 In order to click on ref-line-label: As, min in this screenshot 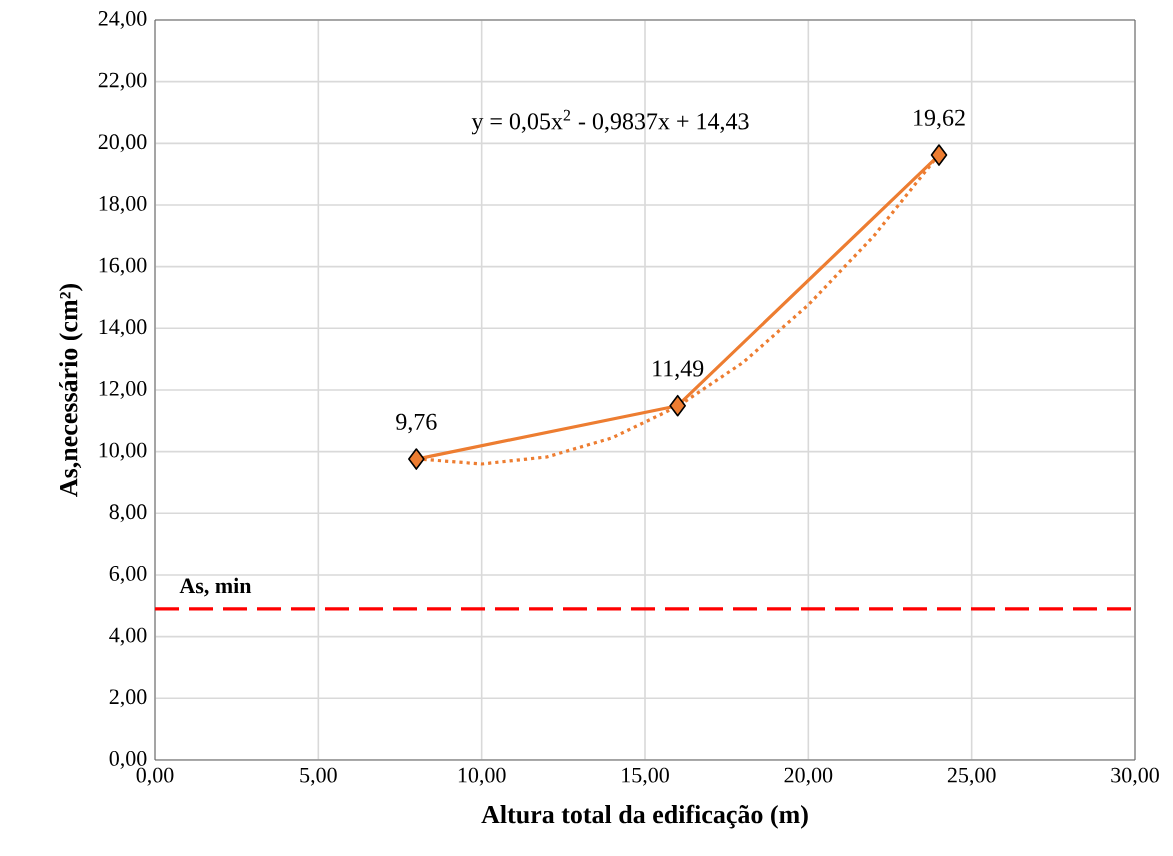, I will do `click(215, 587)`.